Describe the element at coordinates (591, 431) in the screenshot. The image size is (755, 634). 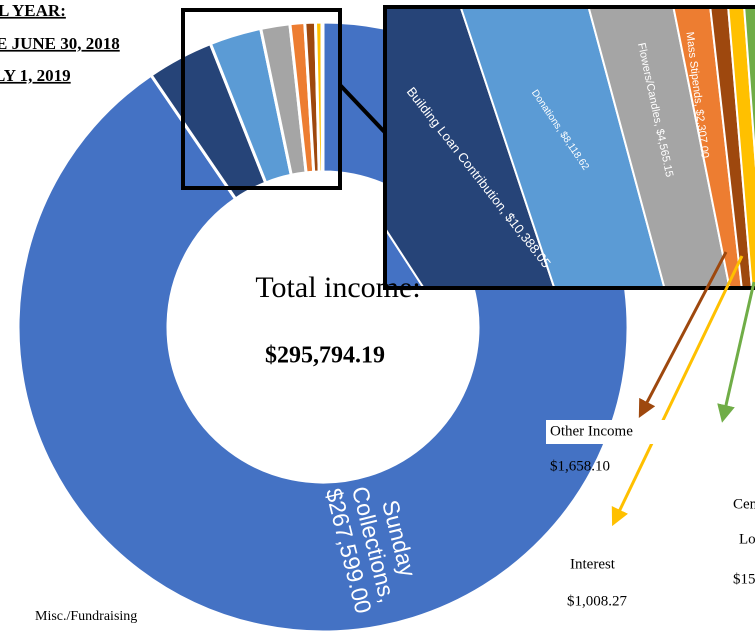
I see `callout-label: Other Income` at that location.